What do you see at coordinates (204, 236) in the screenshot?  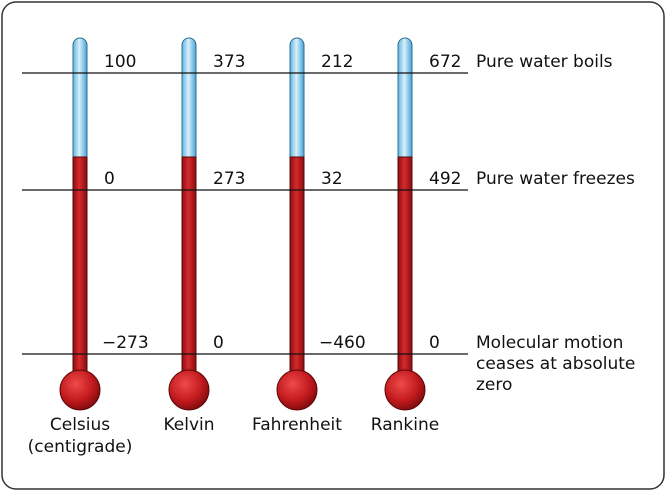 I see `thermometer: 373 273 0 Kelvin` at bounding box center [204, 236].